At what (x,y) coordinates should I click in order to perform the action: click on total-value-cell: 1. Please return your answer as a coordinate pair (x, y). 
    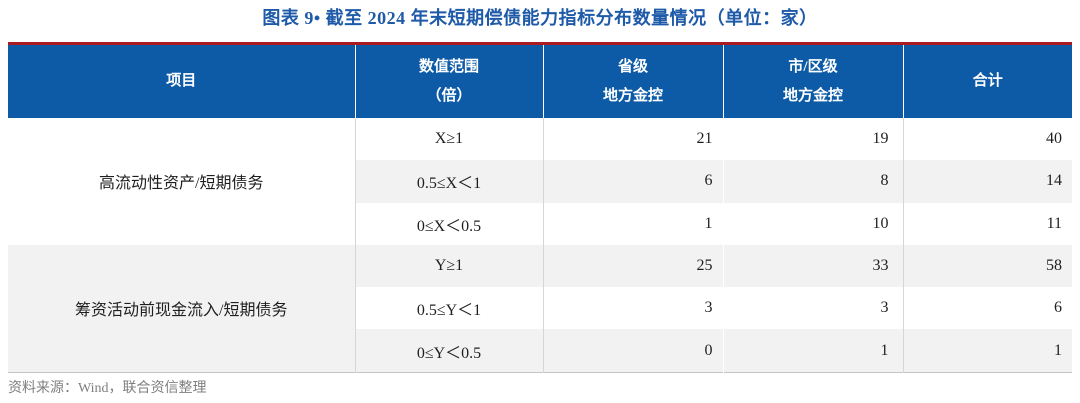
    Looking at the image, I should click on (987, 351).